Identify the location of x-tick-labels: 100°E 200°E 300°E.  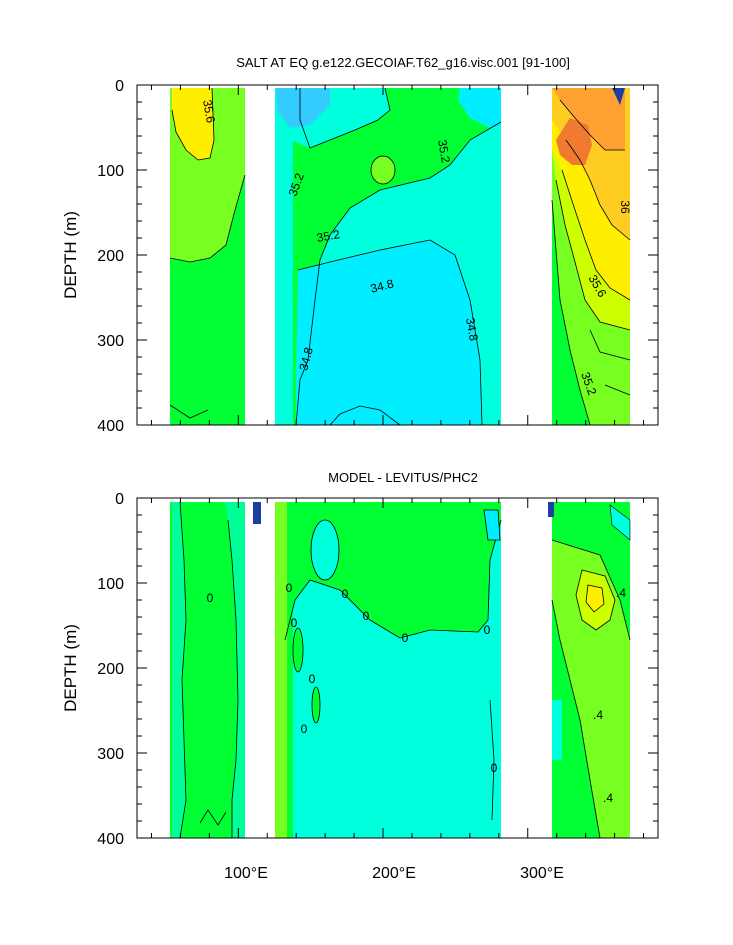
(394, 873).